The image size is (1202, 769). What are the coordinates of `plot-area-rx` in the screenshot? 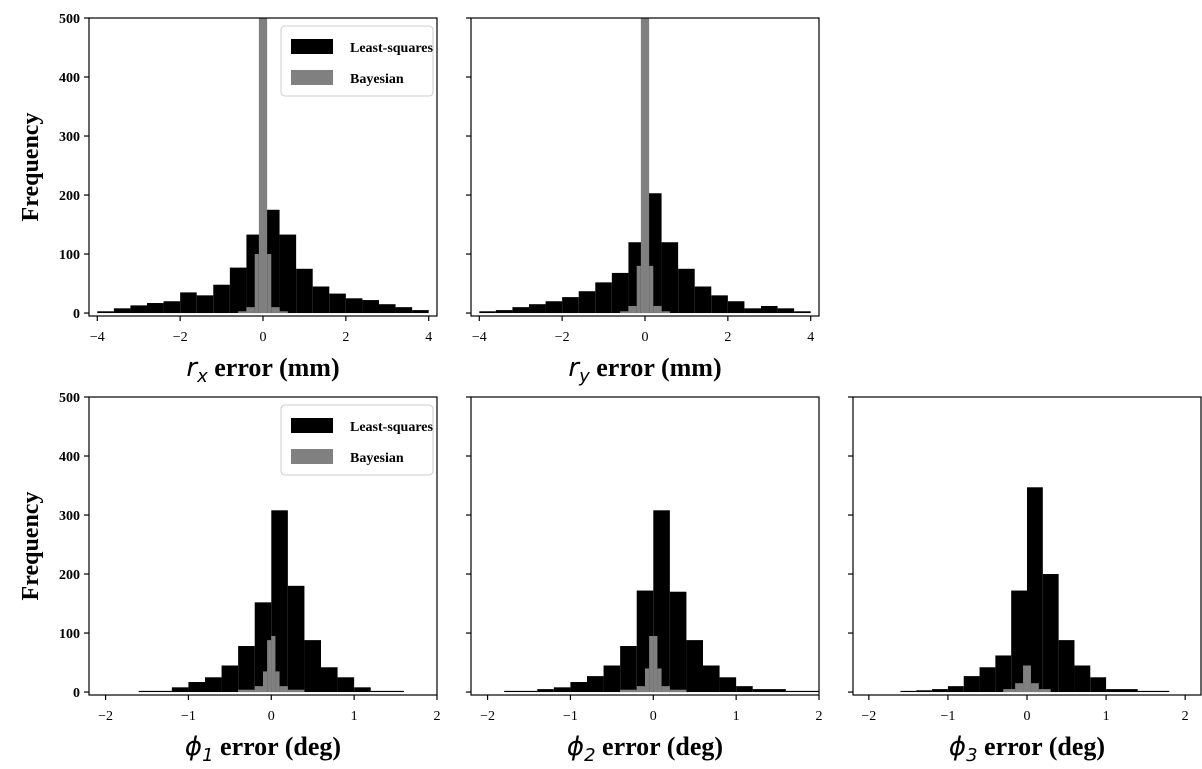 It's located at (263, 166).